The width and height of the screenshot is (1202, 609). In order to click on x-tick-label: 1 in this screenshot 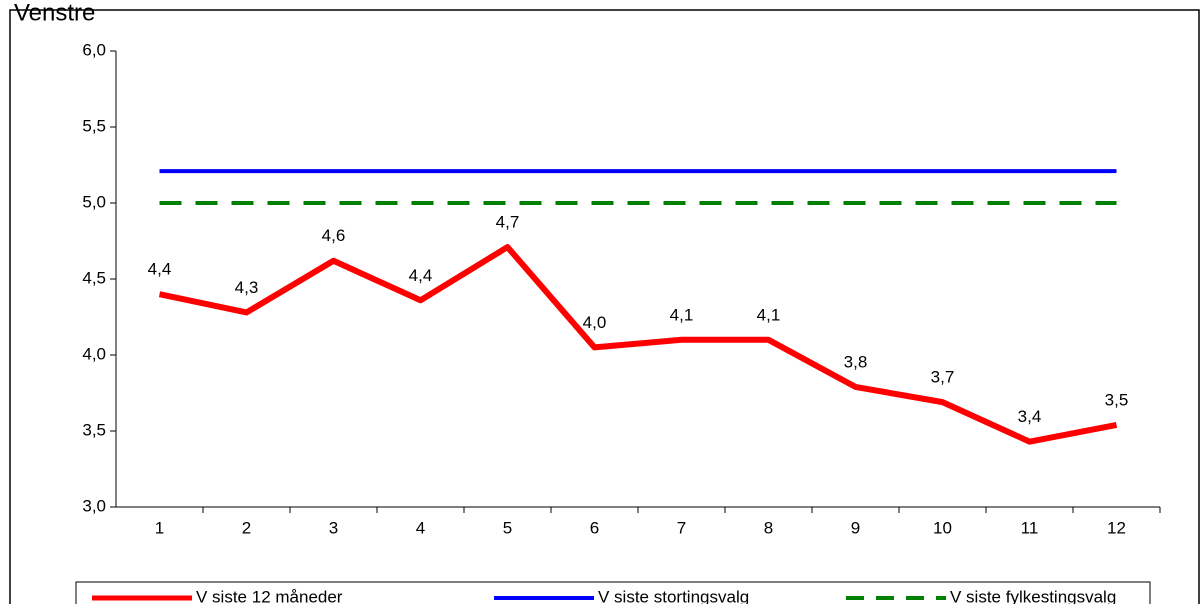, I will do `click(159, 527)`.